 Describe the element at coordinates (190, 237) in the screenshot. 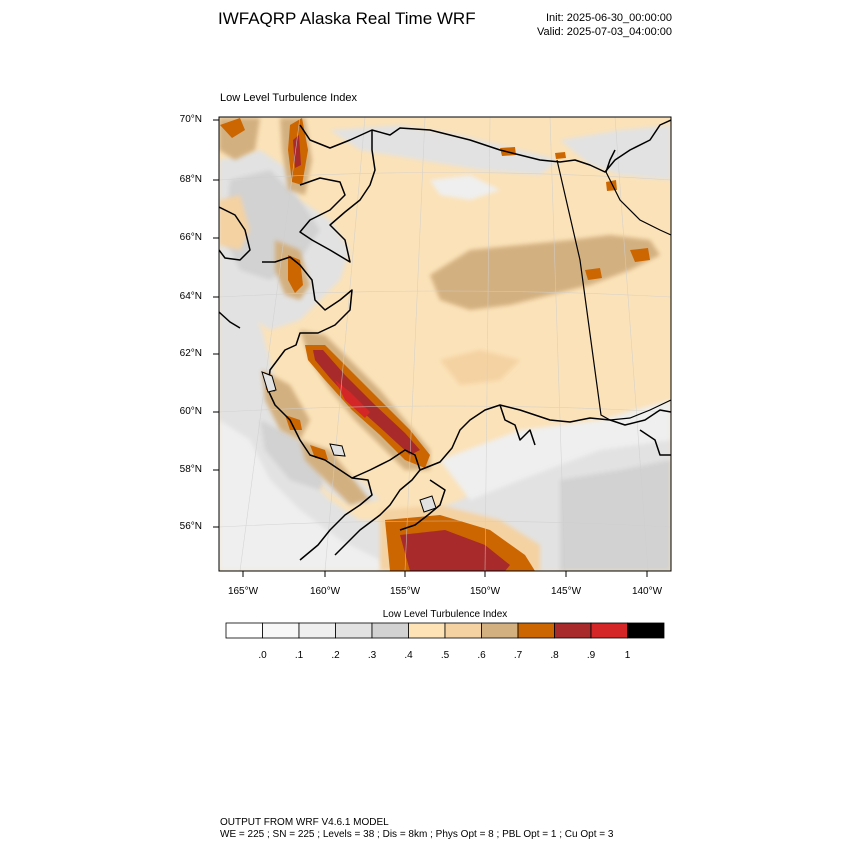

I see `lat-tick: 66°N` at that location.